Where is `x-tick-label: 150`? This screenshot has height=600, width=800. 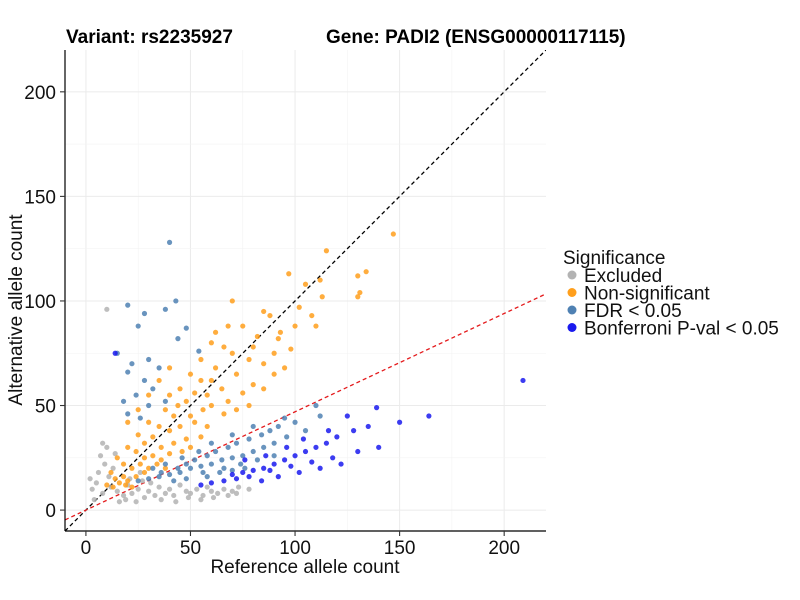 x-tick-label: 150 is located at coordinates (400, 548).